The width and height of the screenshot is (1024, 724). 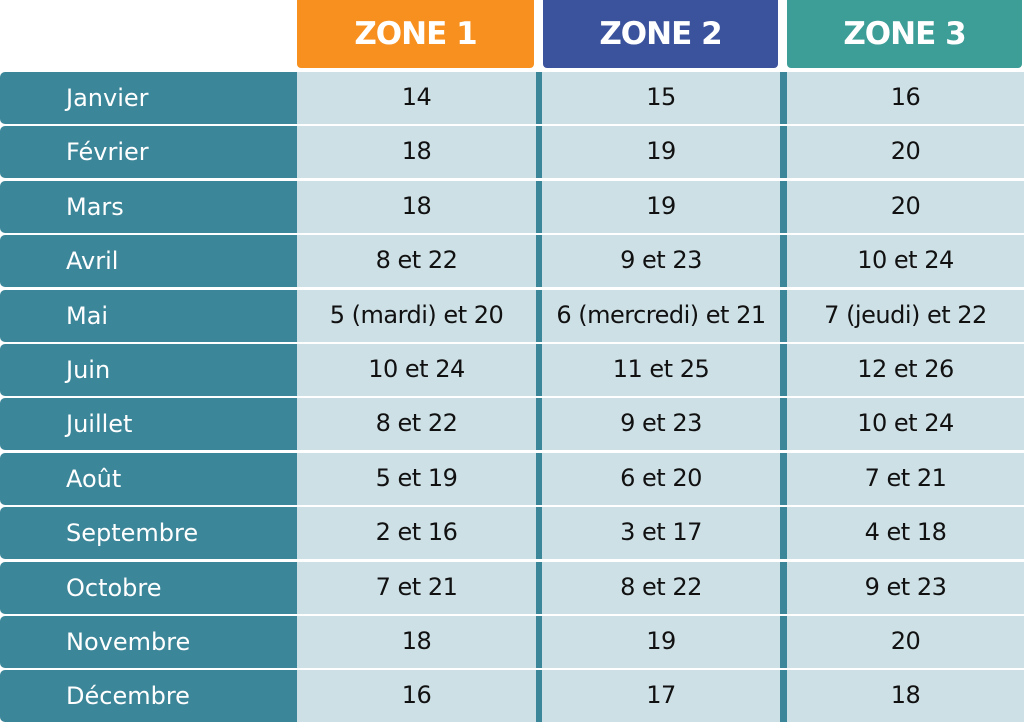 What do you see at coordinates (88, 370) in the screenshot?
I see `month-label: Juin` at bounding box center [88, 370].